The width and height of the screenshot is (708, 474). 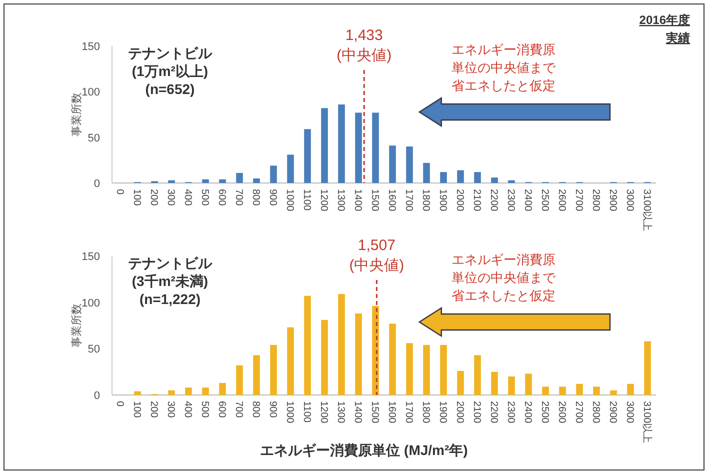 What do you see at coordinates (187, 197) in the screenshot?
I see `x-tick-label: 400` at bounding box center [187, 197].